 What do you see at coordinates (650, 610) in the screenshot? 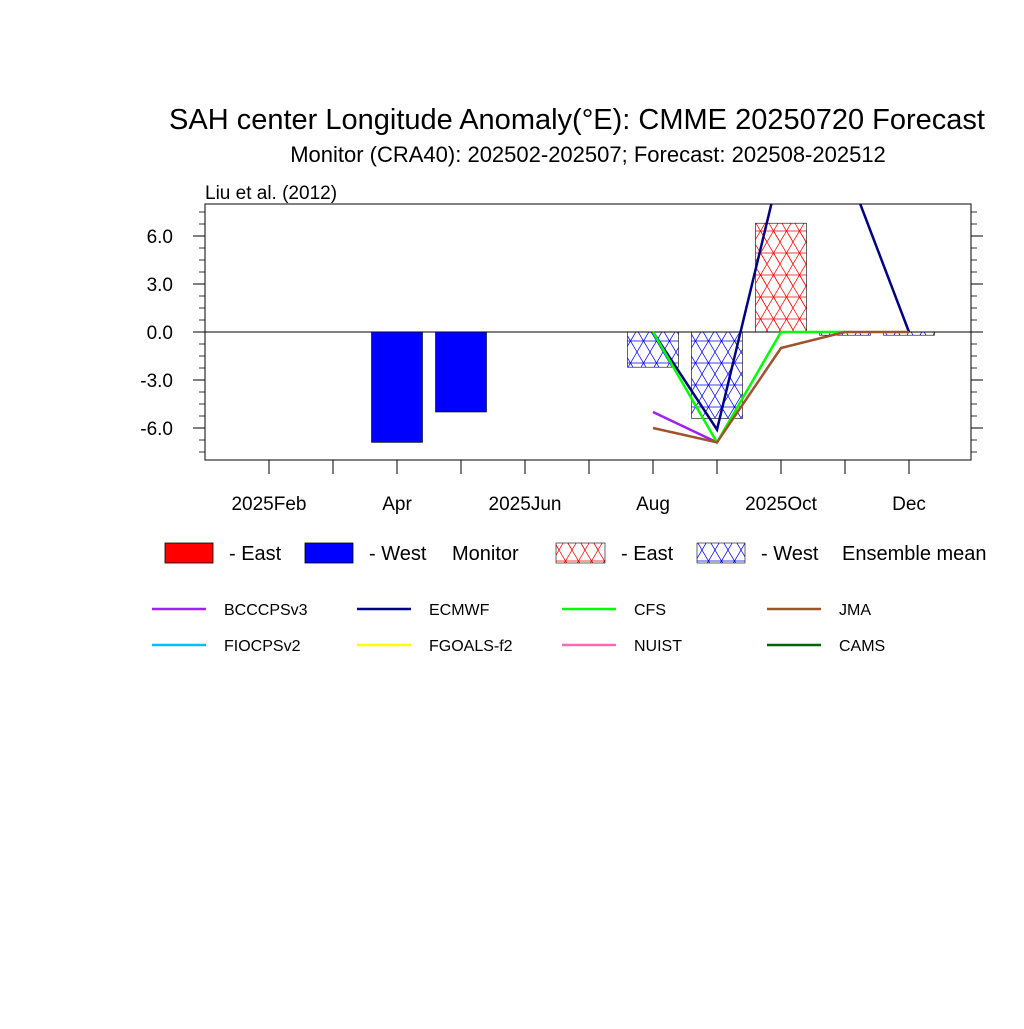
I see `legend-series-label: CFS` at bounding box center [650, 610].